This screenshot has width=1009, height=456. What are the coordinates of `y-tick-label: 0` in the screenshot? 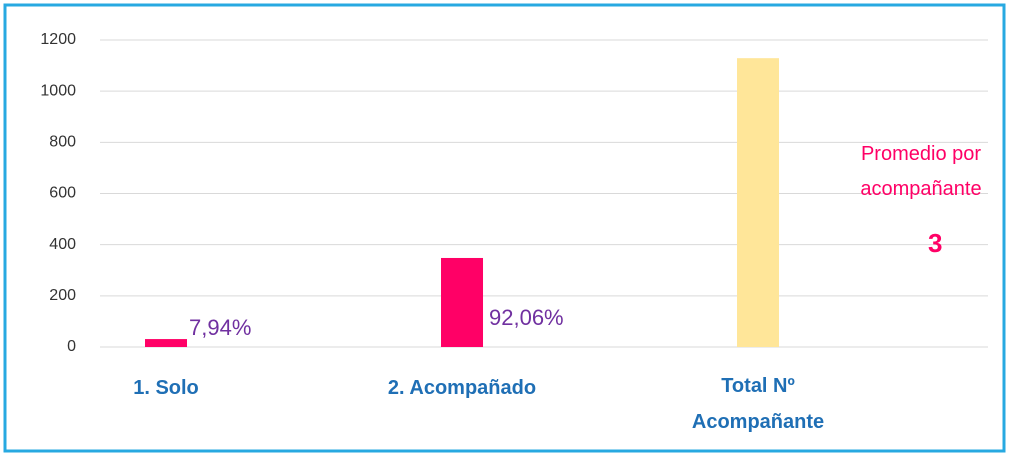 It's located at (71, 346).